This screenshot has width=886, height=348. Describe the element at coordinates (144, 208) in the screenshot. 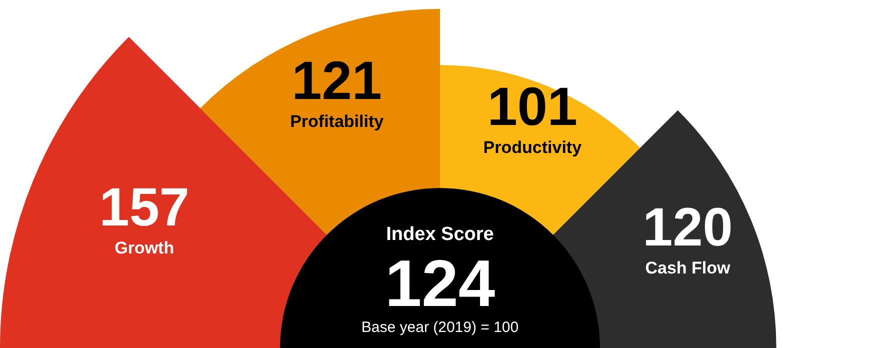

I see `data-label: 157` at that location.